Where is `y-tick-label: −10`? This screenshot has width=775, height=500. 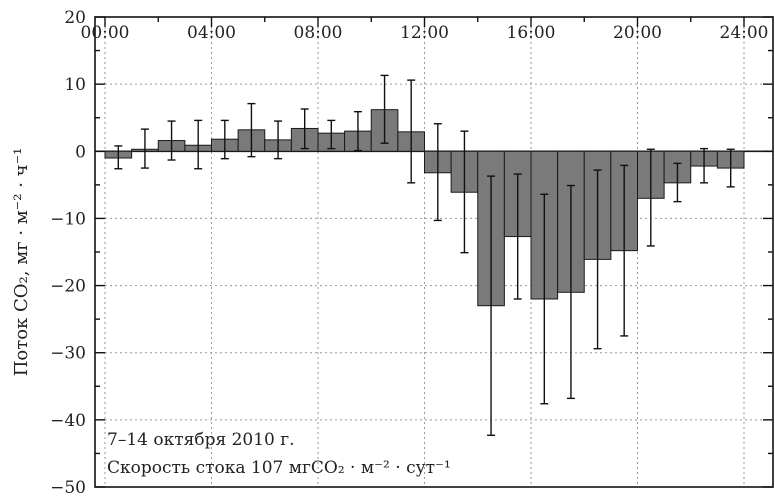
y-tick-label: −10 is located at coordinates (68, 219).